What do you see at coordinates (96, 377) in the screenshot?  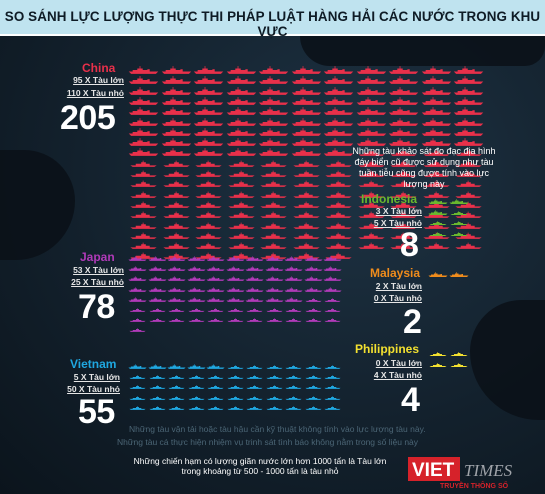 I see `vietnam-large-ships-text: 5 X Tàu lớn` at bounding box center [96, 377].